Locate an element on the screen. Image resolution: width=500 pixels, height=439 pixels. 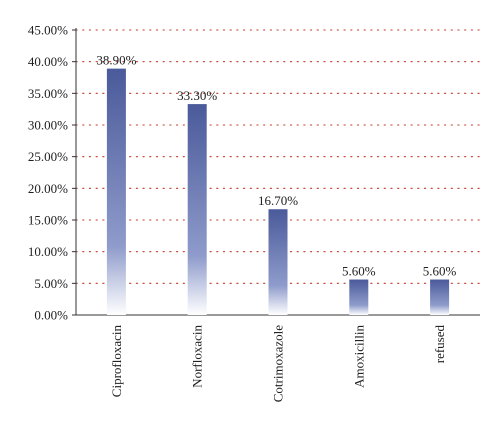
category-label: Norfloxacin is located at coordinates (197, 356).